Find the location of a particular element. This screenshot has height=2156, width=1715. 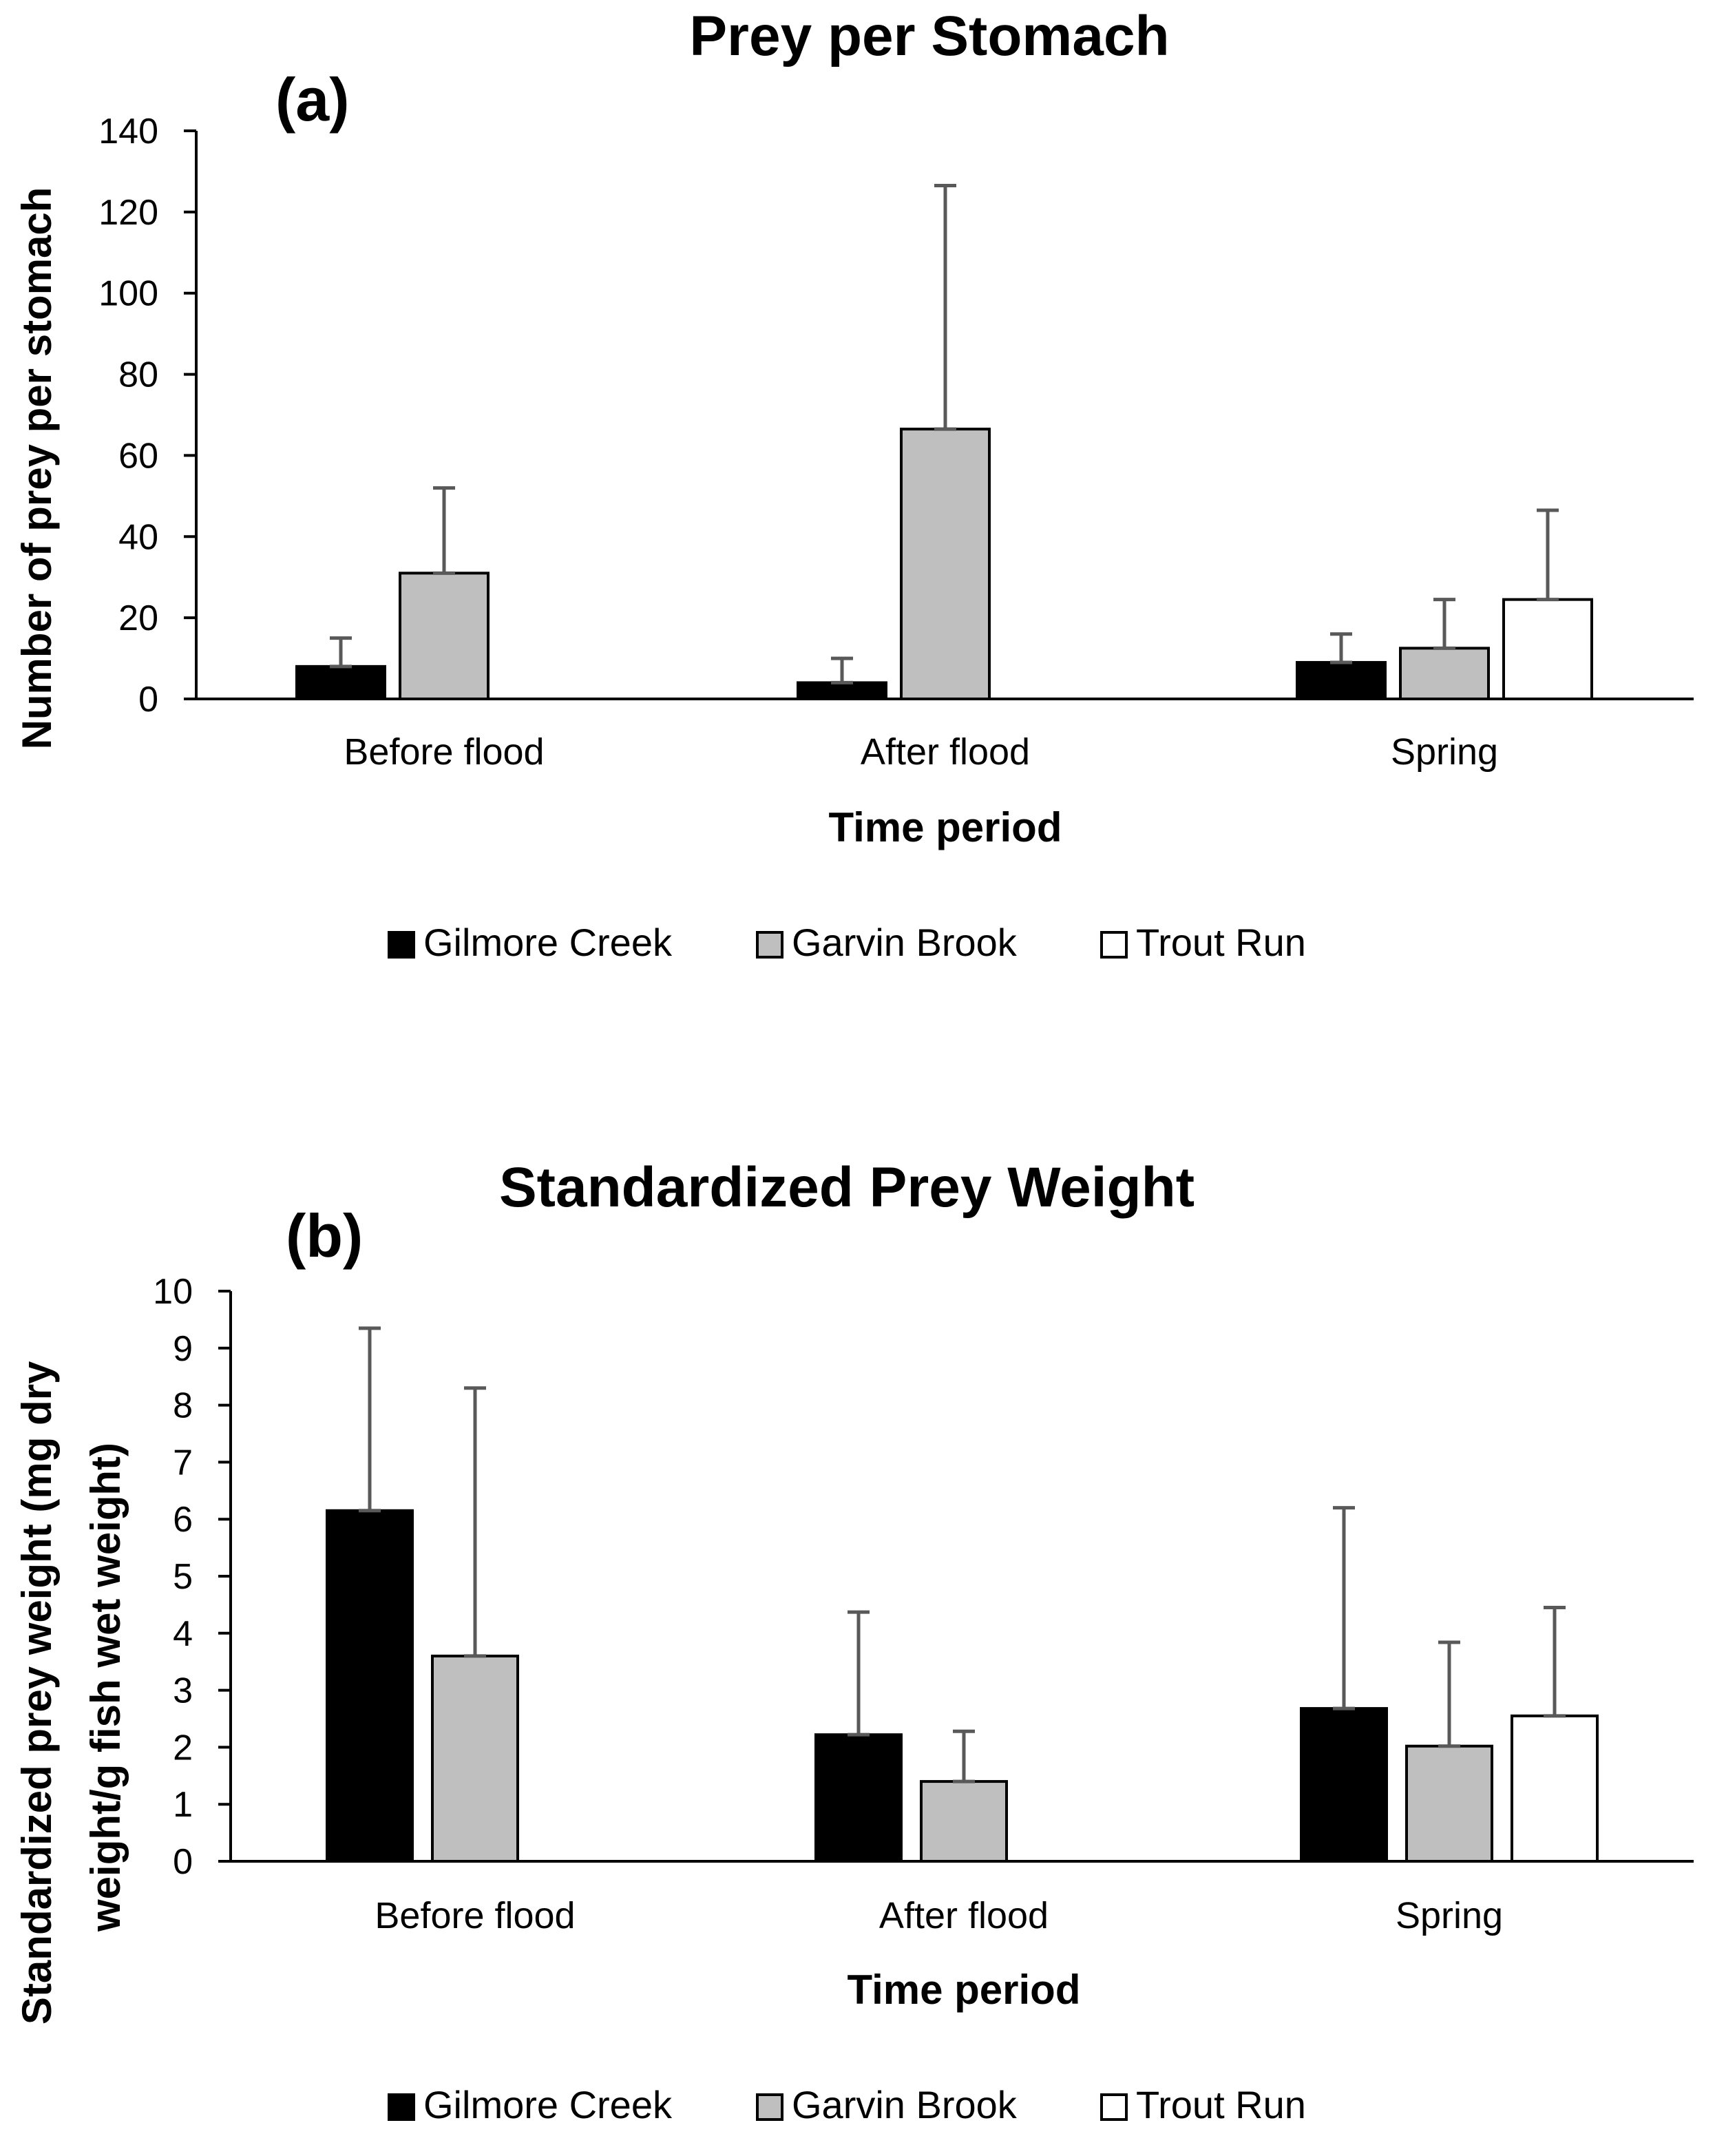

y-ticks-a: 0 20 40 60 80 100 120 140 is located at coordinates (147, 416).